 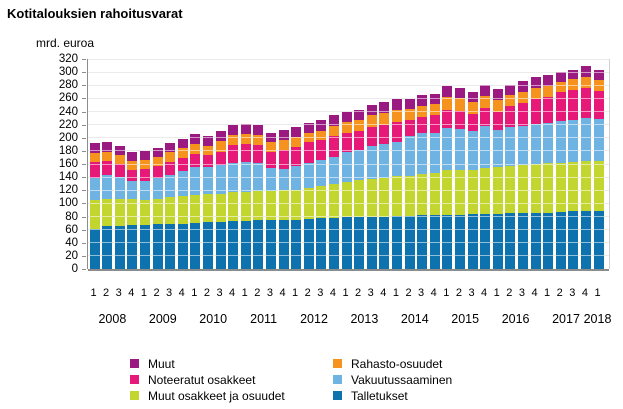 What do you see at coordinates (397, 364) in the screenshot?
I see `legend-label: Rahasto-osuudet` at bounding box center [397, 364].